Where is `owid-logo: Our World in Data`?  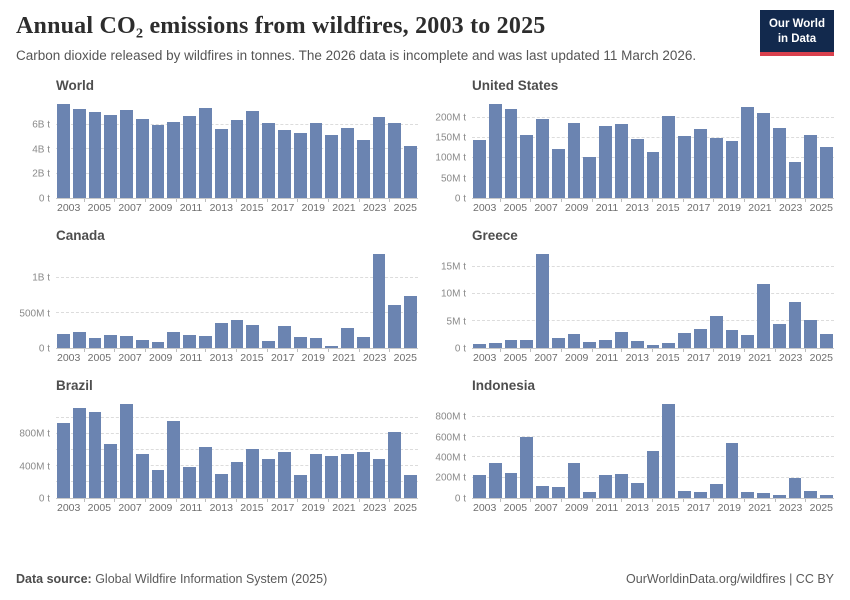 owid-logo: Our World in Data is located at coordinates (796, 33).